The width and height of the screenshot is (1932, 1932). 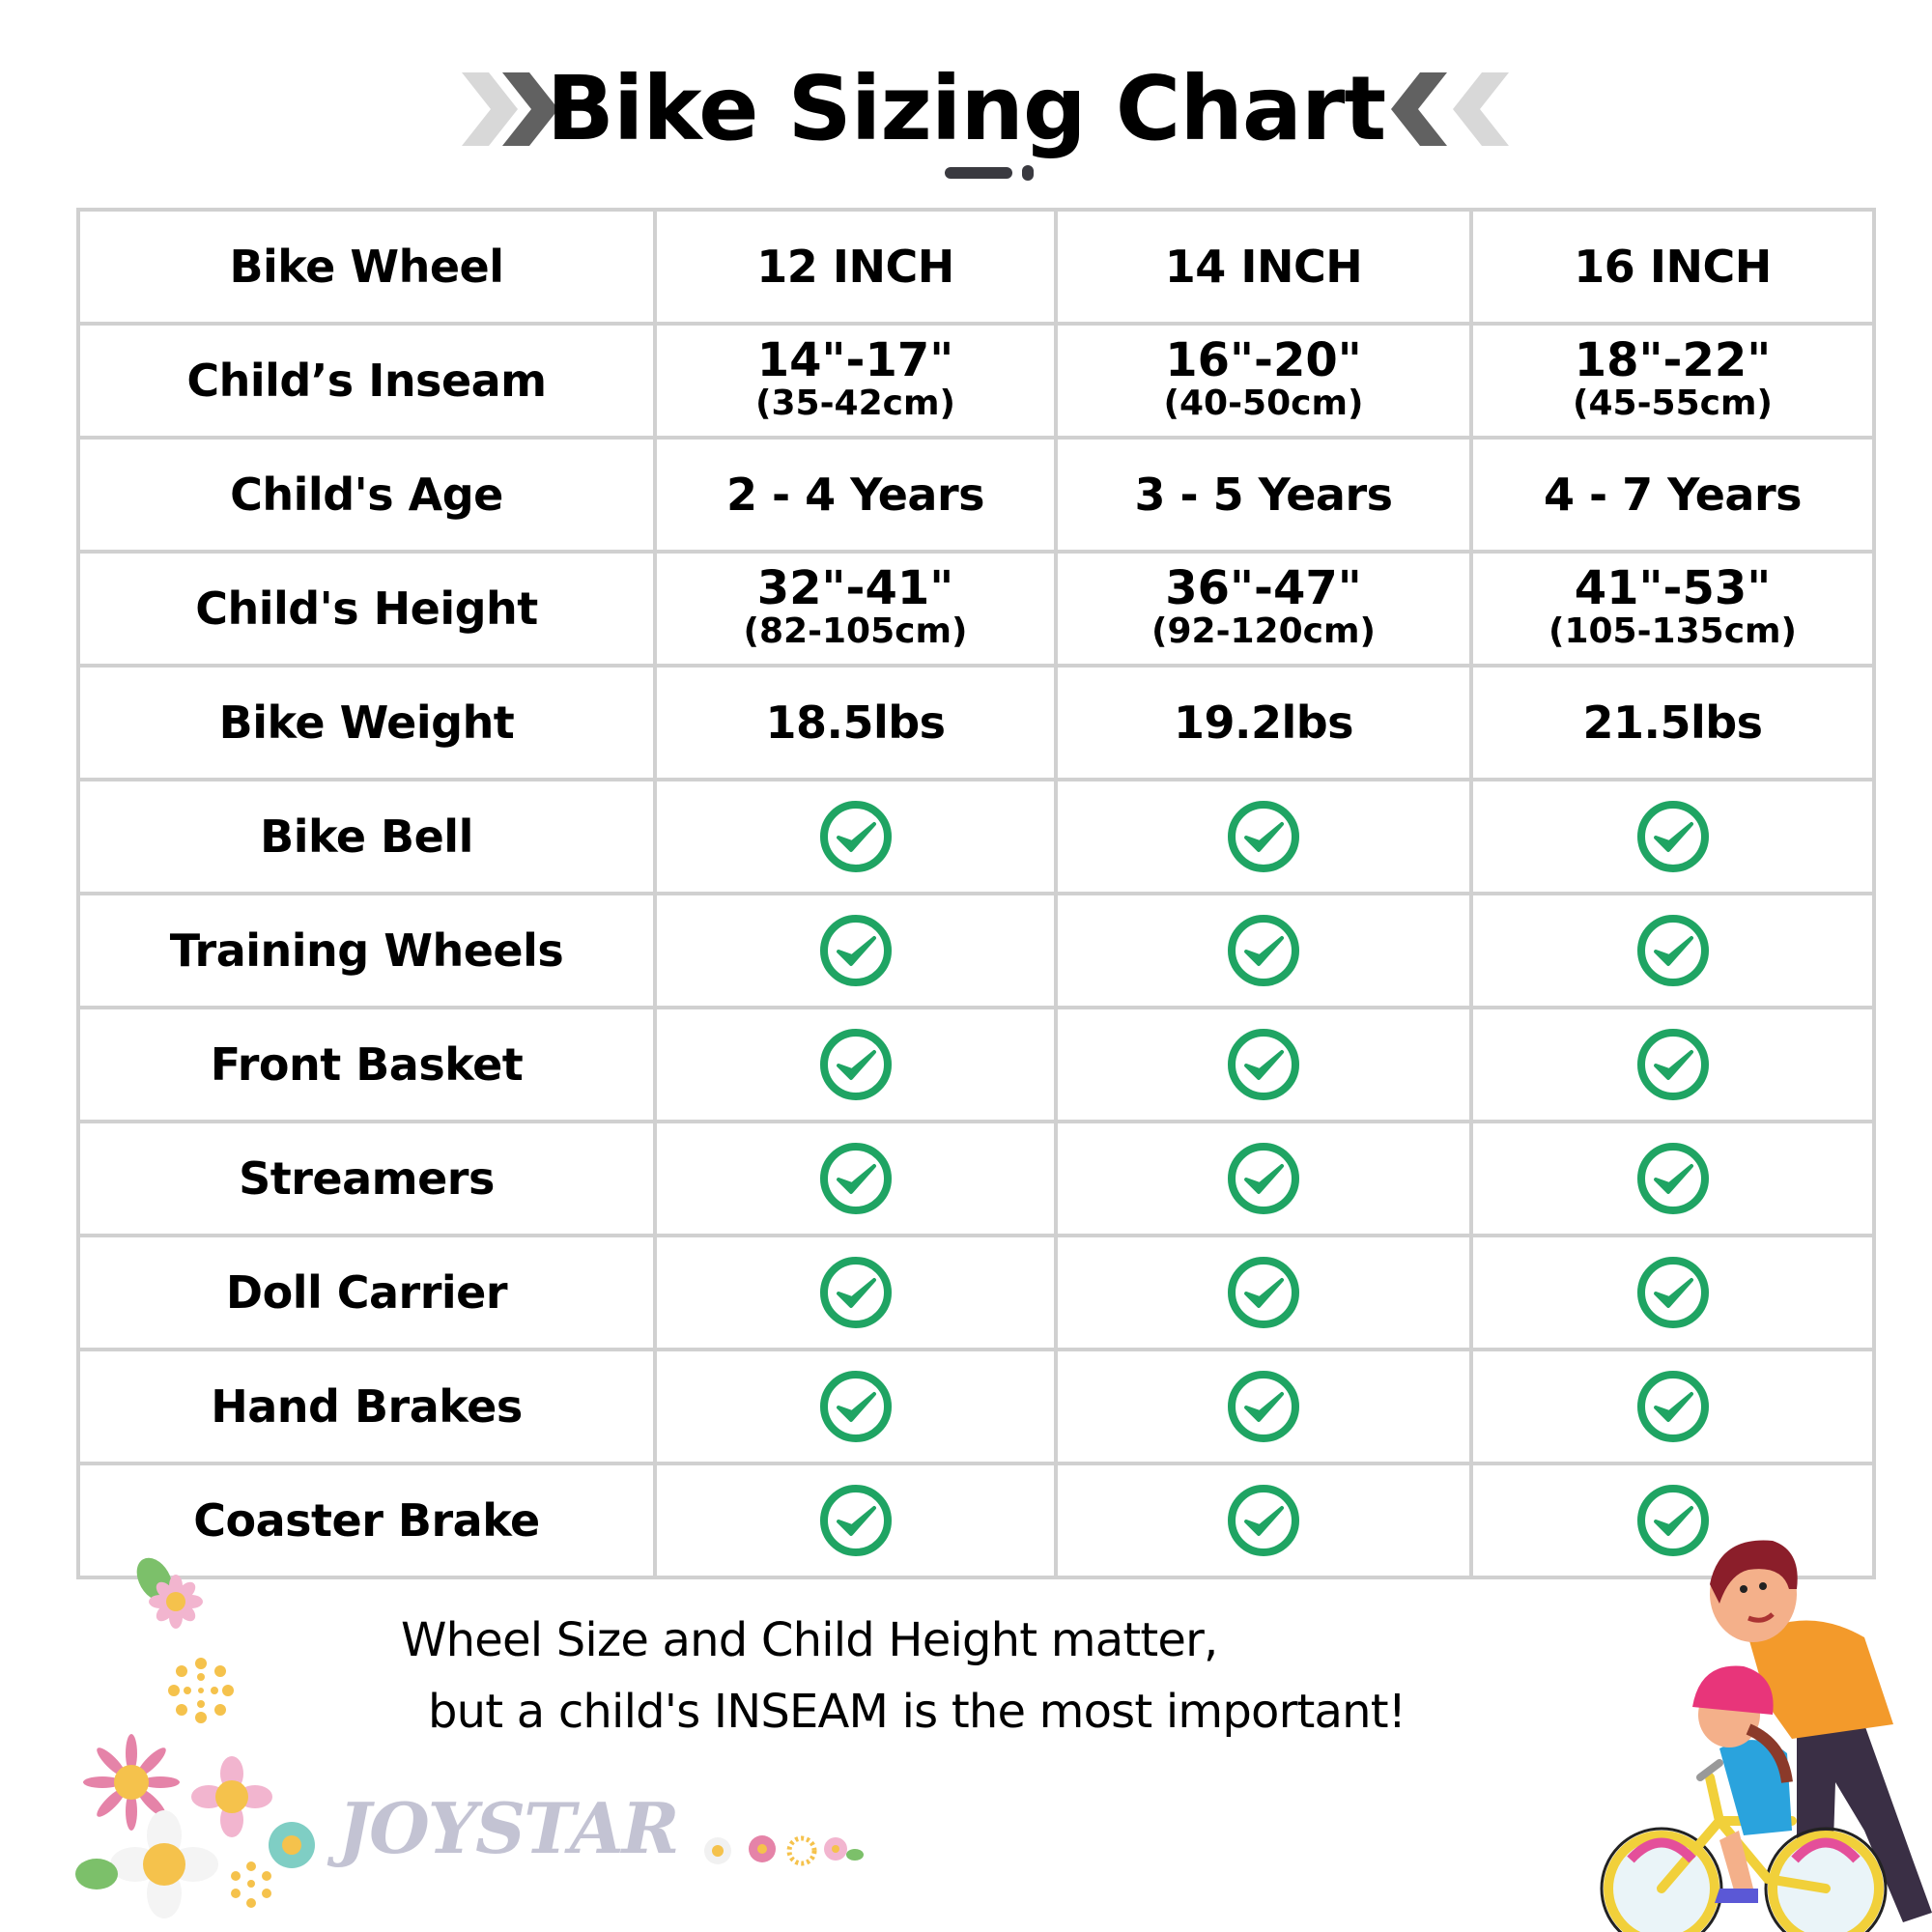 I want to click on title-underline-dot, so click(x=1028, y=173).